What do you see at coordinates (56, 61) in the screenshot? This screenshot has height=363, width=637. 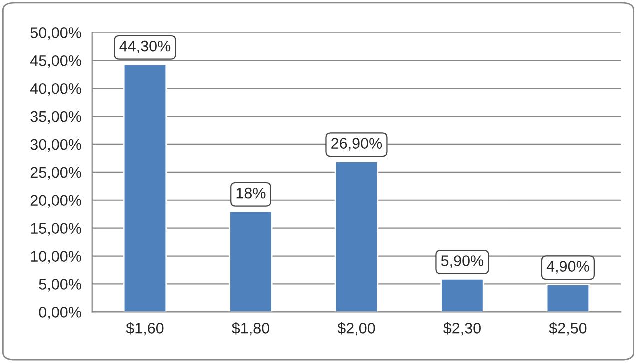 I see `y-tick-label: 45,00%` at bounding box center [56, 61].